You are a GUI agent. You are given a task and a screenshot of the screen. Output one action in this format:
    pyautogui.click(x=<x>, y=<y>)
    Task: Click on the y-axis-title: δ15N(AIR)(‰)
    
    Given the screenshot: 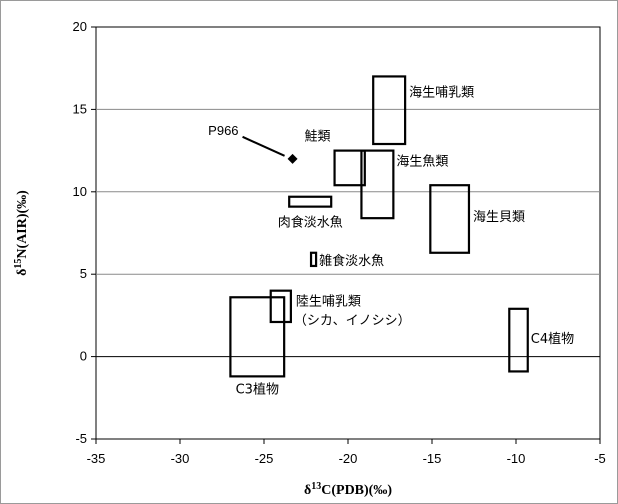 What is the action you would take?
    pyautogui.click(x=21, y=233)
    